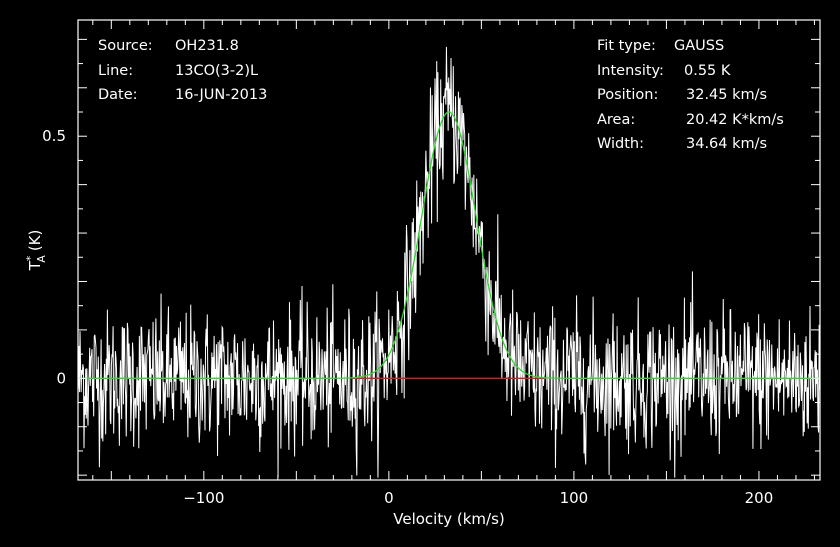 This screenshot has height=547, width=840. What do you see at coordinates (726, 95) in the screenshot?
I see `position-value: 32.45 km/s` at bounding box center [726, 95].